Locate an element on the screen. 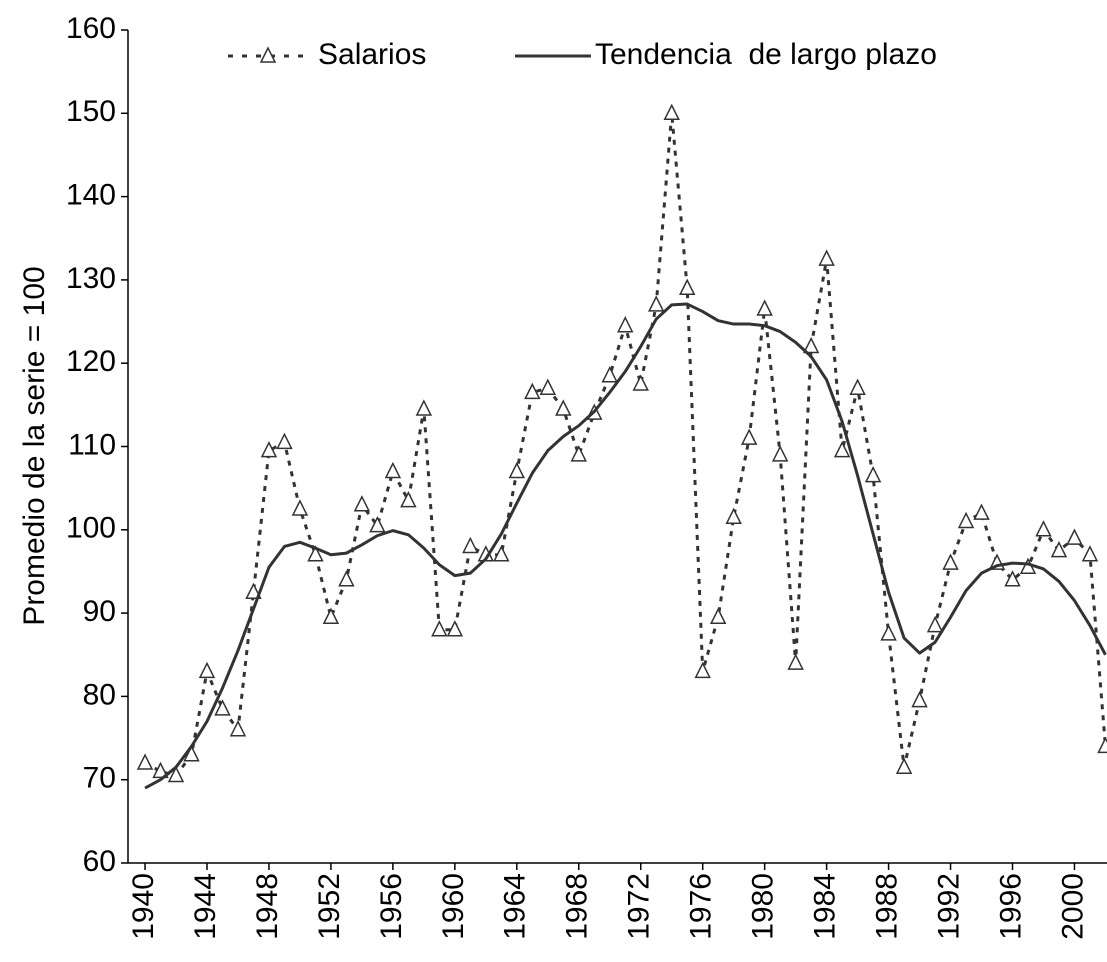 Image resolution: width=1107 pixels, height=962 pixels. x-tick-label: 1980 is located at coordinates (763, 906).